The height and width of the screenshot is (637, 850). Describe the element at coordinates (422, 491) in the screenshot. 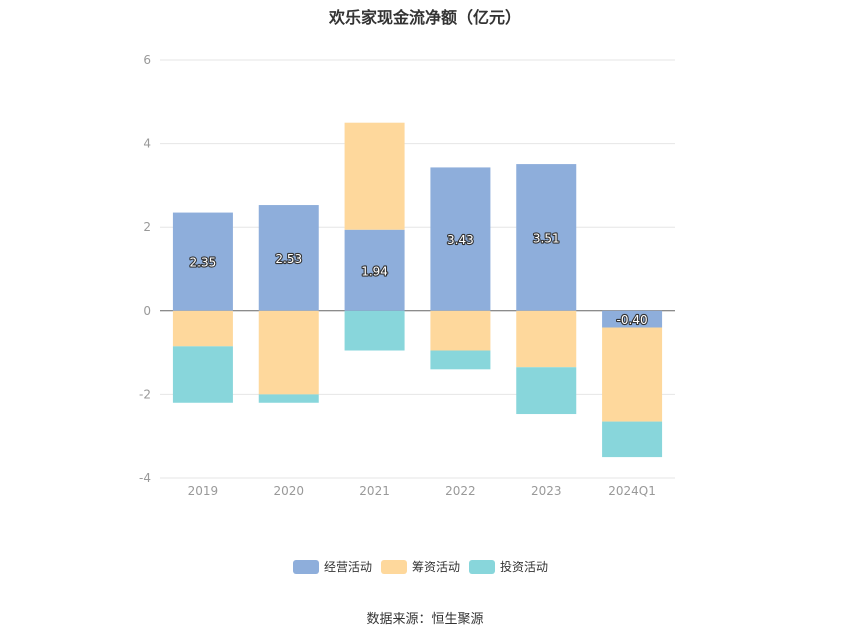

I see `x-axis: 2019 2020 2021 2022 2023 2024Q1` at that location.